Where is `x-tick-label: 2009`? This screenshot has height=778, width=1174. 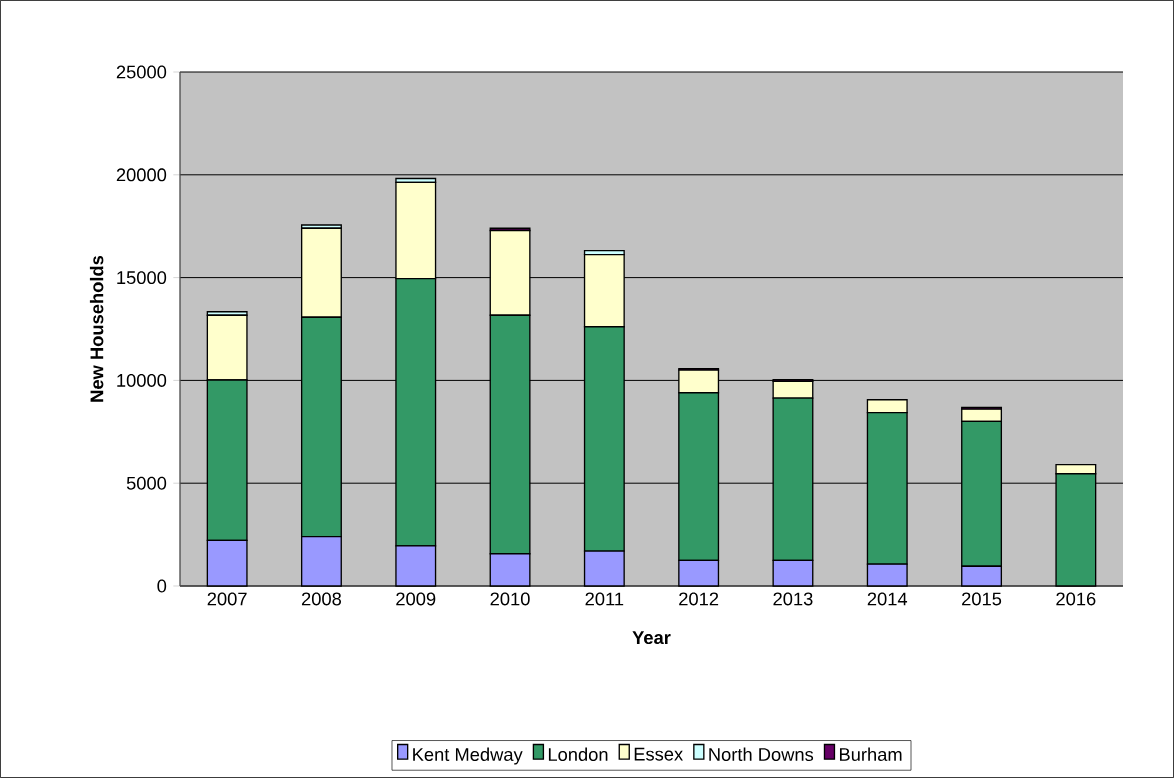
x-tick-label: 2009 is located at coordinates (416, 599).